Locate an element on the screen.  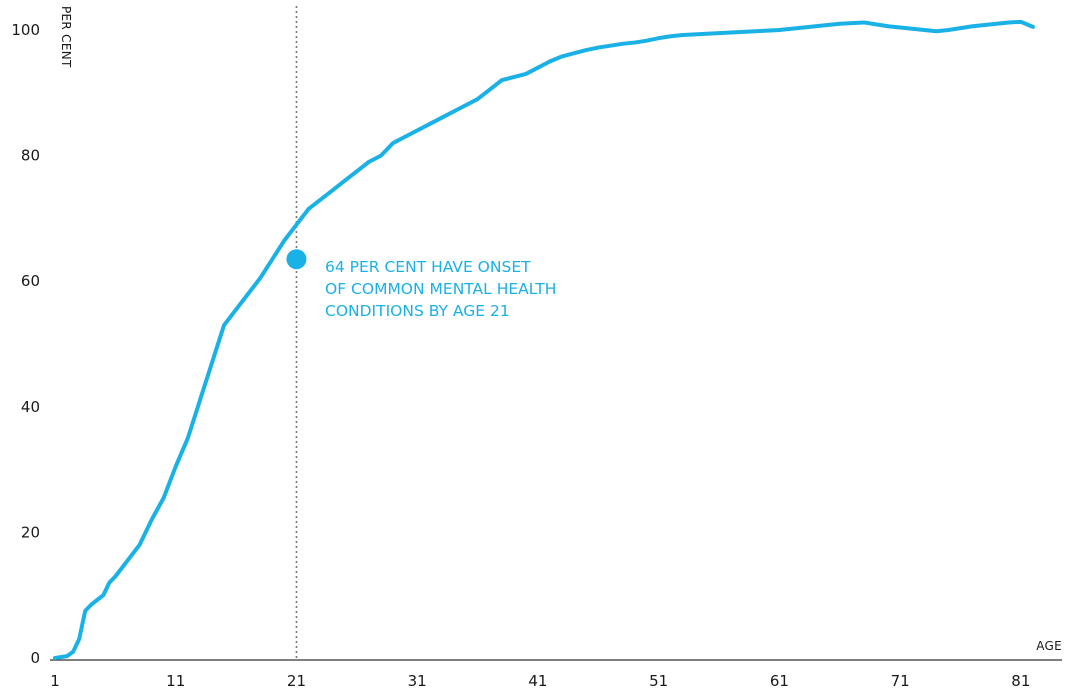
x-tick-label: 41 is located at coordinates (537, 681).